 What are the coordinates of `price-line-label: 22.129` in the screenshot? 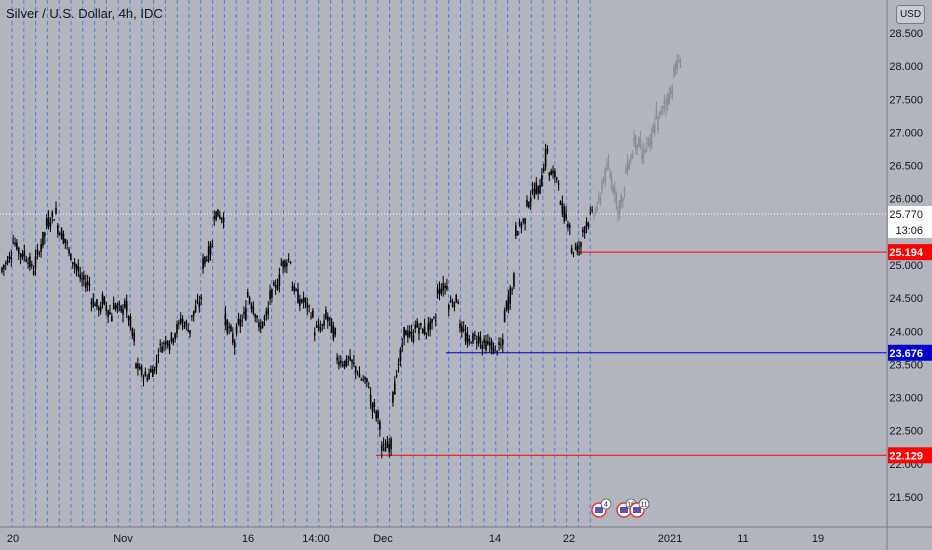 It's located at (910, 455).